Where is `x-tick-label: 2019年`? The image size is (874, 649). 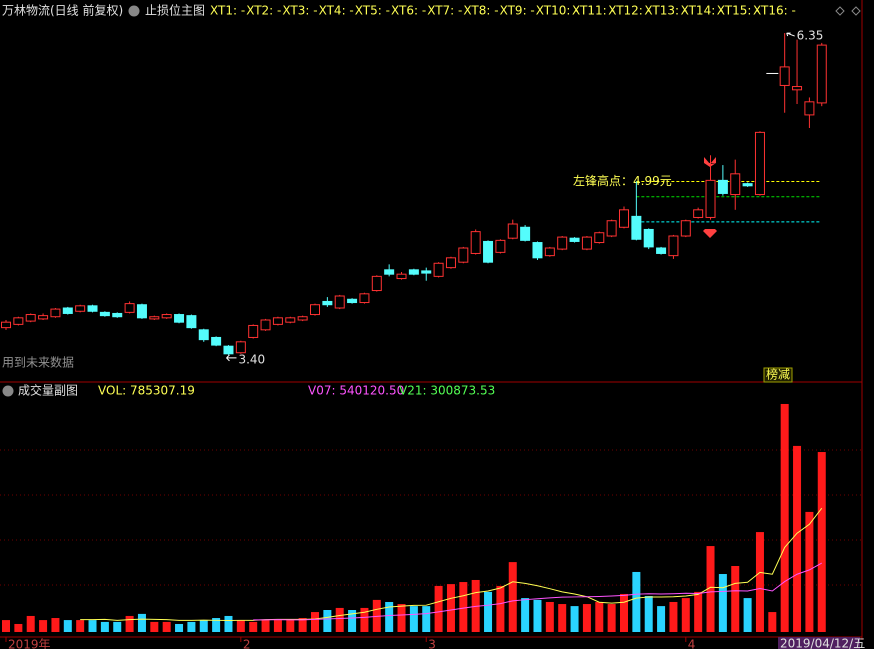 x-tick-label: 2019年 is located at coordinates (29, 643).